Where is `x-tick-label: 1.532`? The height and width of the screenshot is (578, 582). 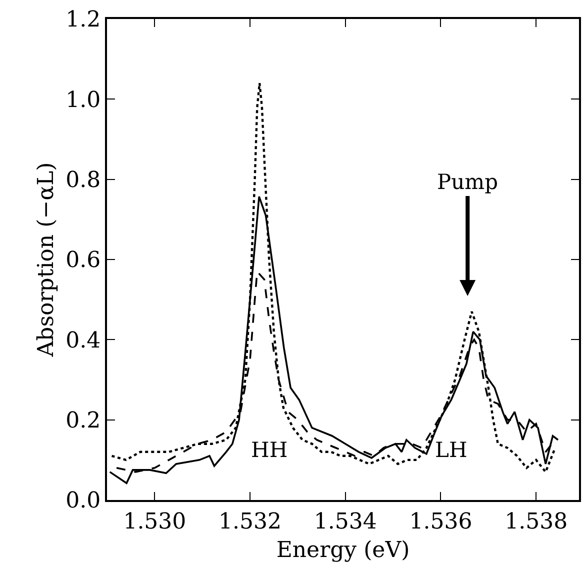 x-tick-label: 1.532 is located at coordinates (250, 521).